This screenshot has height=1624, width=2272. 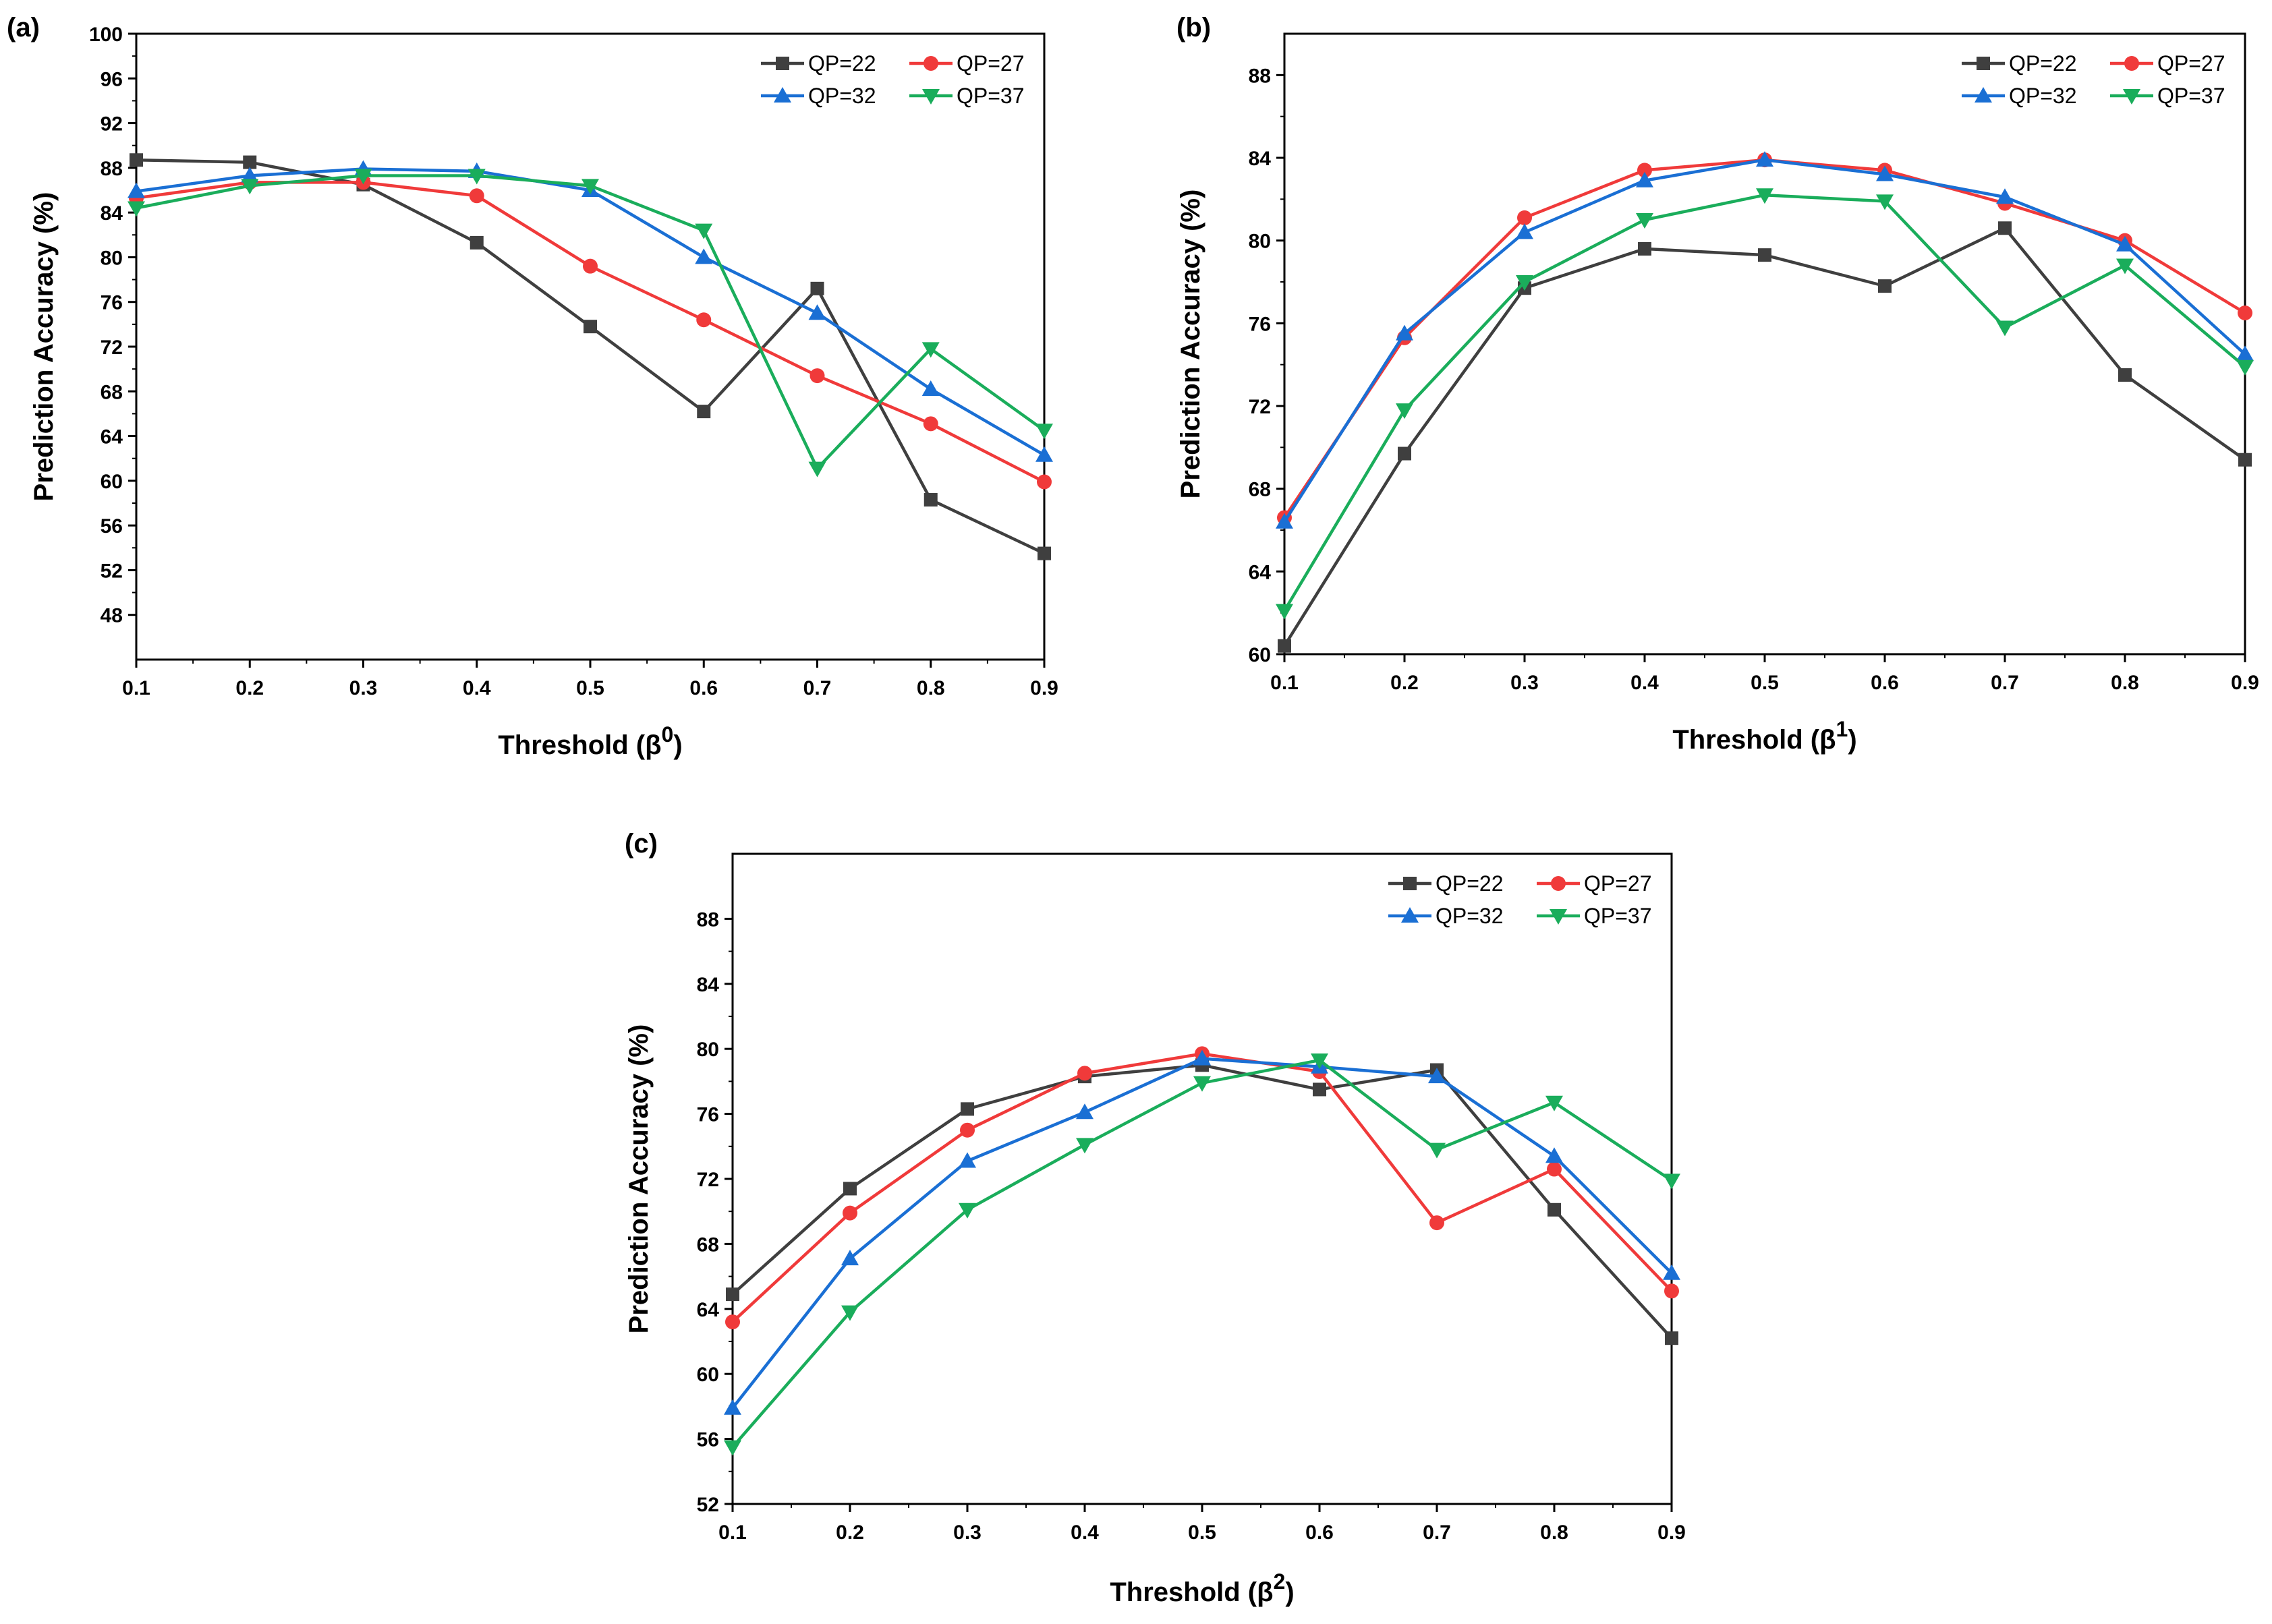 I want to click on series-QP=32, so click(x=1765, y=340).